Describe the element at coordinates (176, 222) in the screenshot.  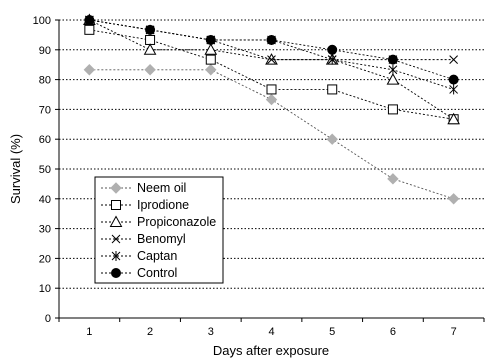
I see `legend-label: Propiconazole` at that location.